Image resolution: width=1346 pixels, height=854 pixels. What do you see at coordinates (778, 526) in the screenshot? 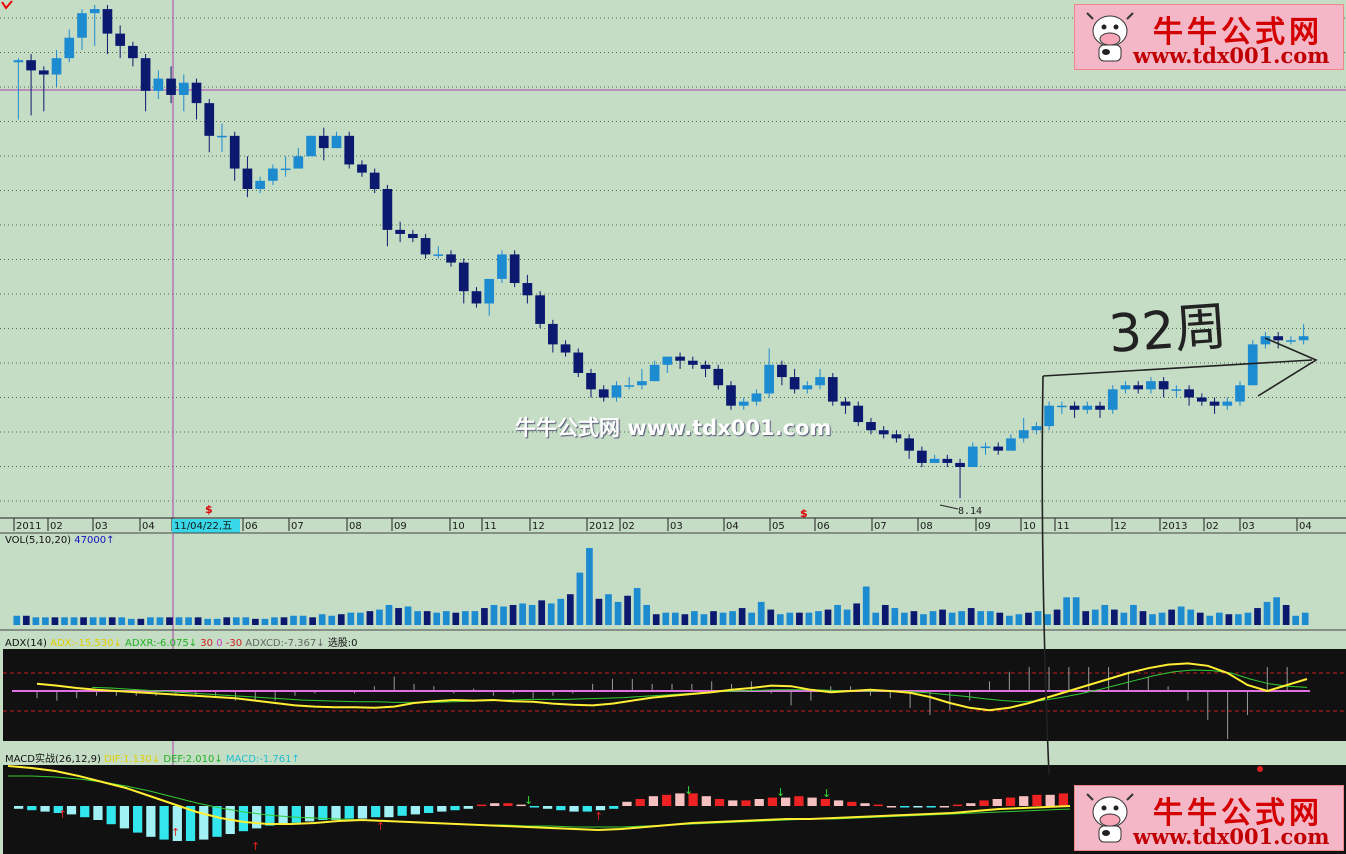
I see `x-tick-label: 05` at bounding box center [778, 526].